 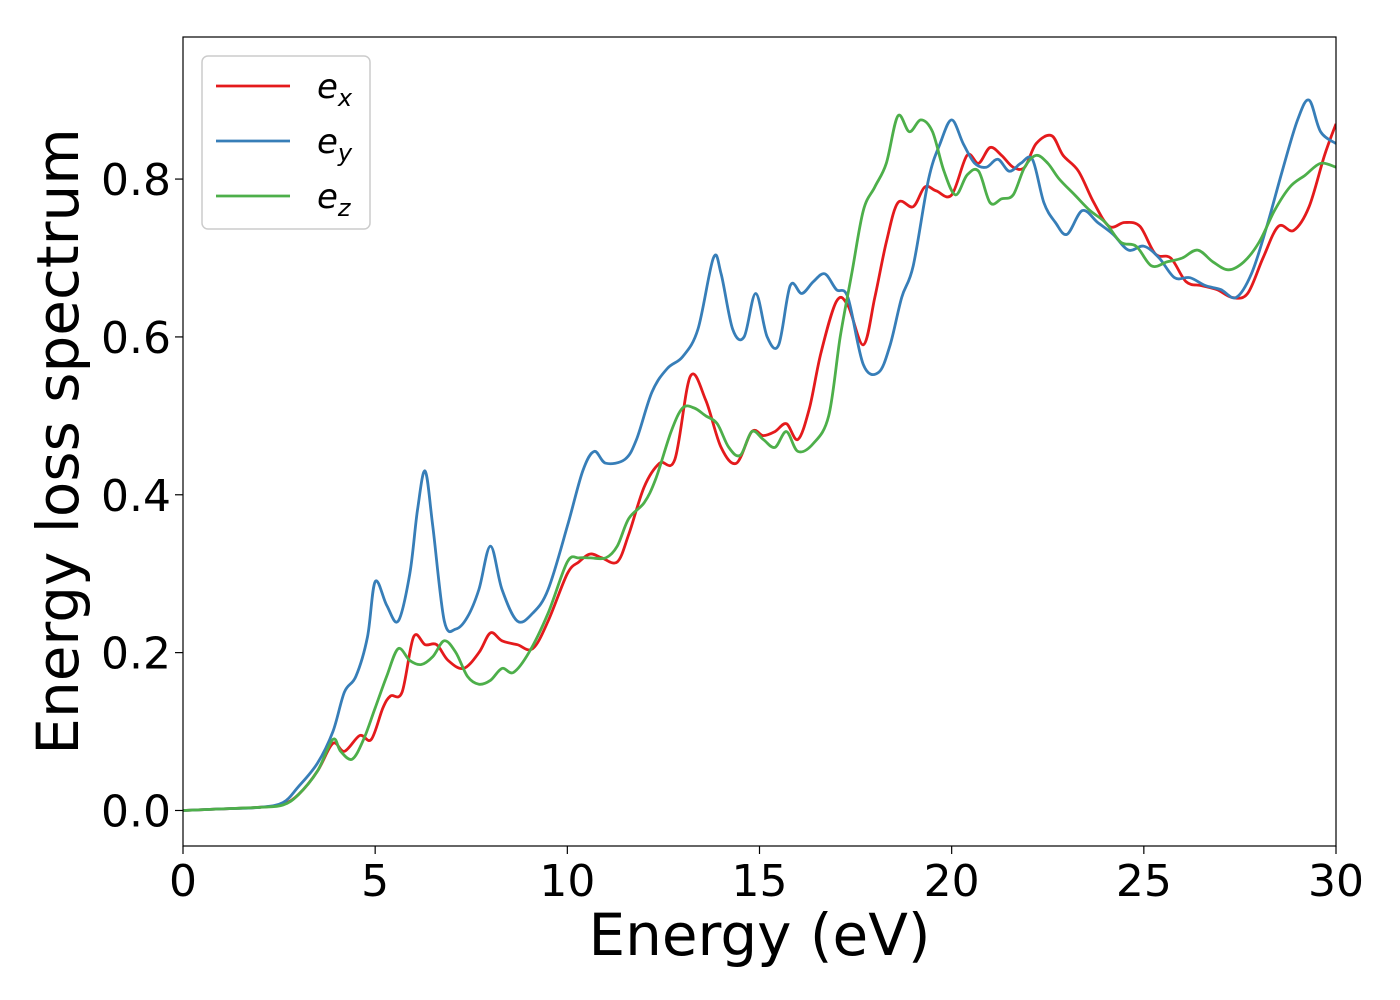 I want to click on x-tick-label: 20, so click(x=952, y=881).